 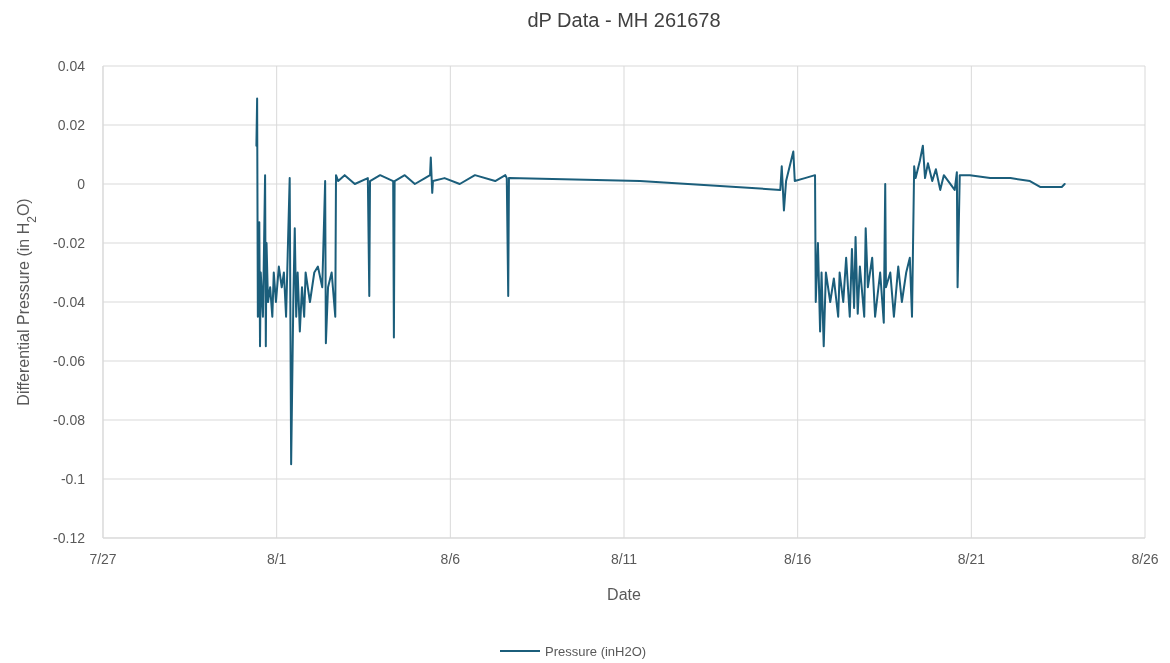 What do you see at coordinates (69, 242) in the screenshot?
I see `y-tick-label: -0.02` at bounding box center [69, 242].